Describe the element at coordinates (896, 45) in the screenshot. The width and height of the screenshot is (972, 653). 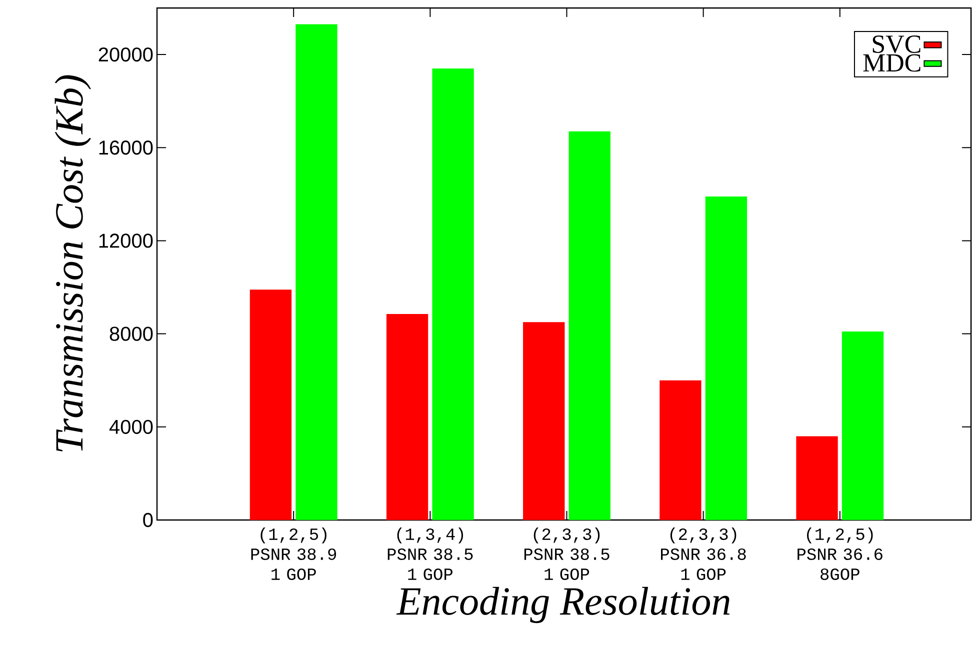
I see `legend-label: SVC` at that location.